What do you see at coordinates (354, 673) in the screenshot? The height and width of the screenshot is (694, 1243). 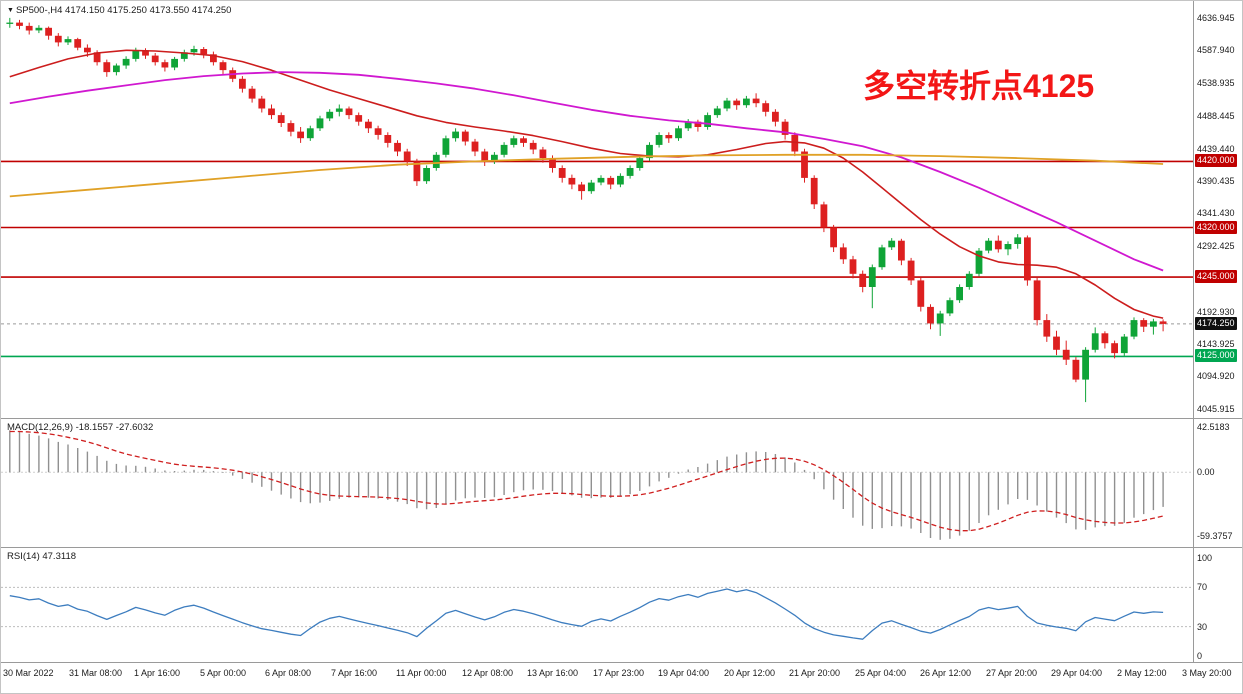 I see `time-tick-label: 7 Apr 16:00` at bounding box center [354, 673].